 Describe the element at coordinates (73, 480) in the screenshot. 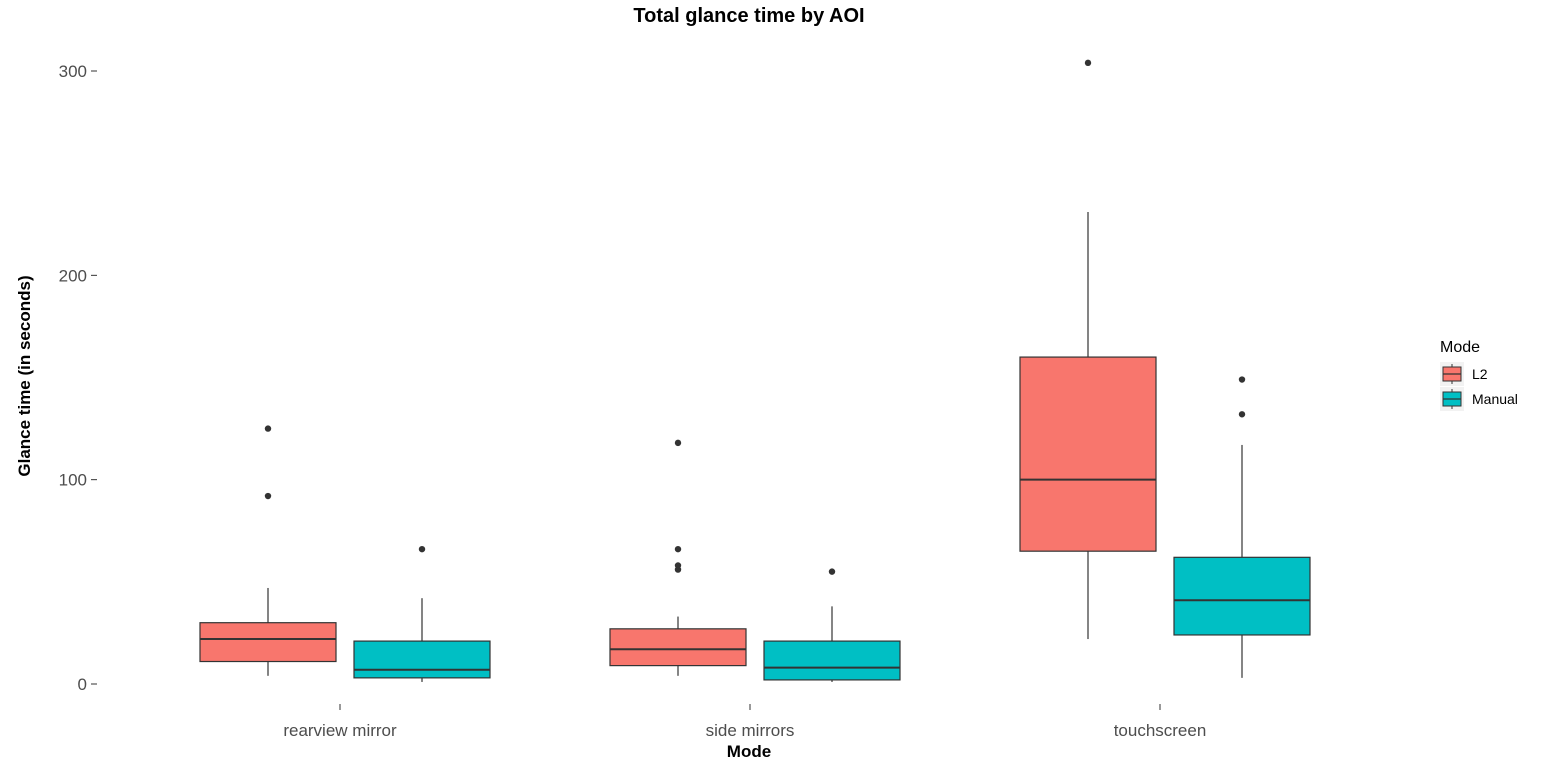

I see `y-tick-label: 100` at that location.